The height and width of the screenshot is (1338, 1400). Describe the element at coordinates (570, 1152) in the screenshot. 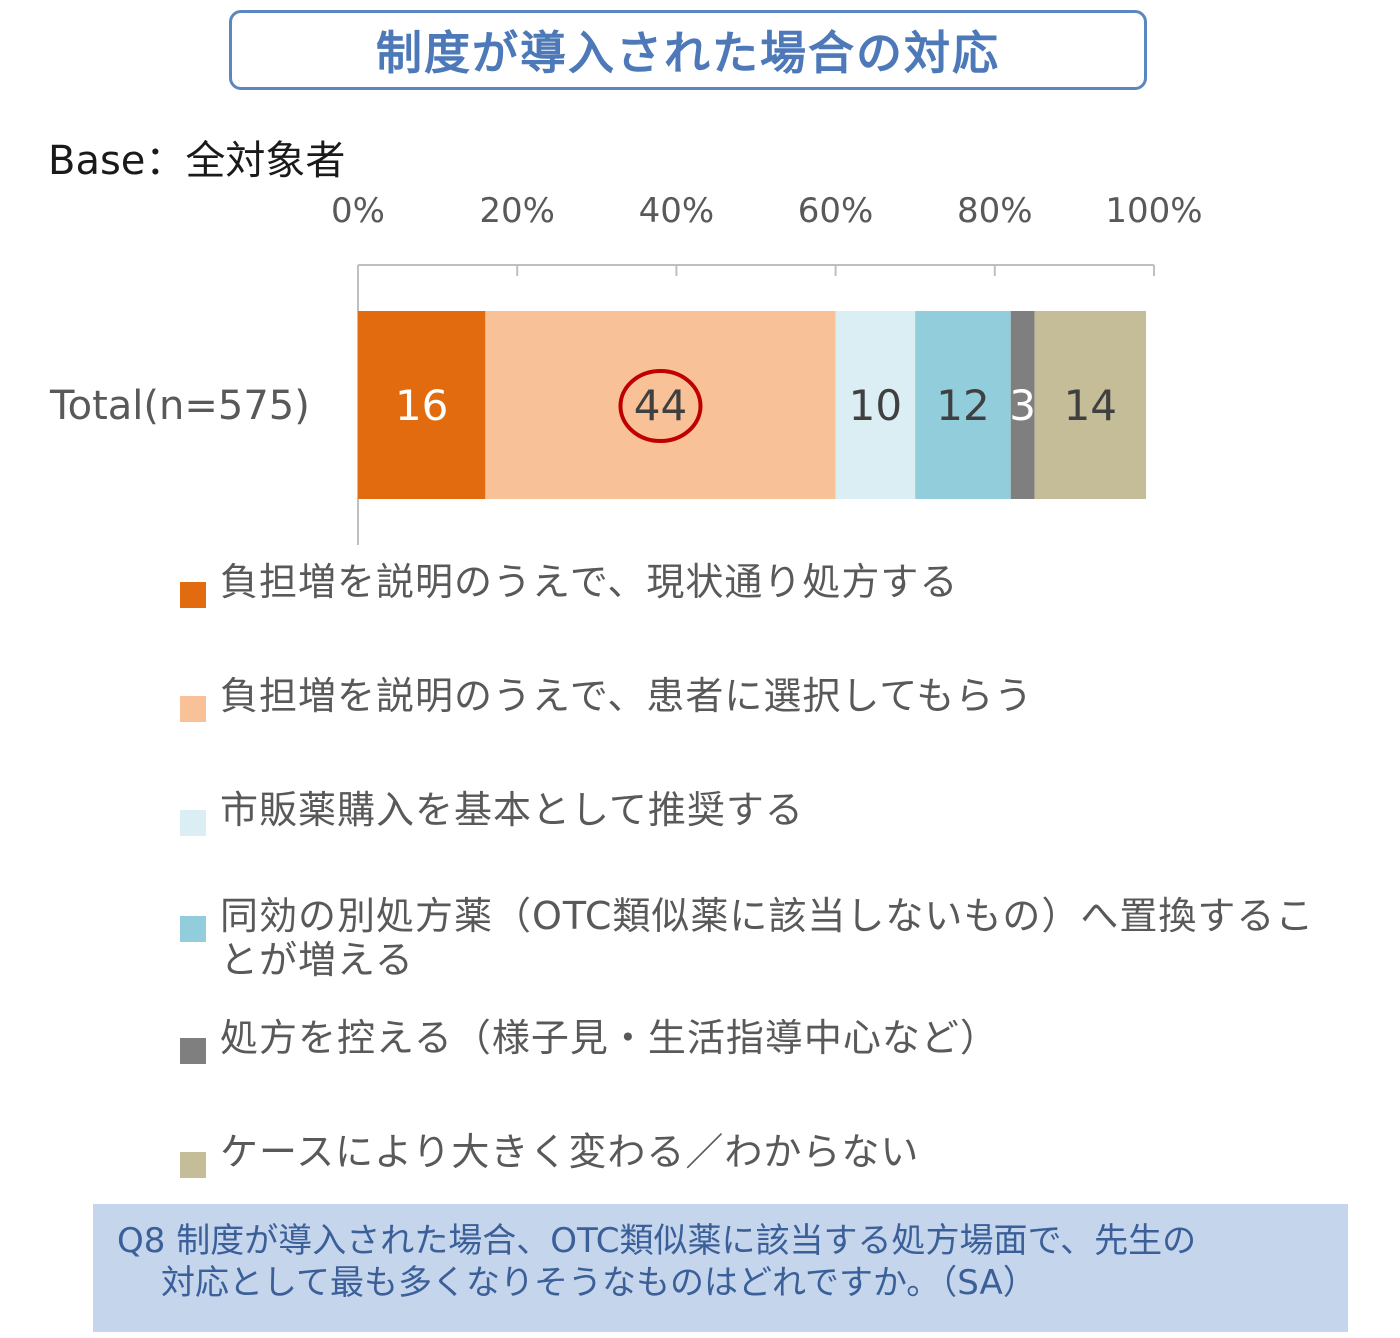

I see `legend-label: ケースにより大きく変わる／わからない` at that location.